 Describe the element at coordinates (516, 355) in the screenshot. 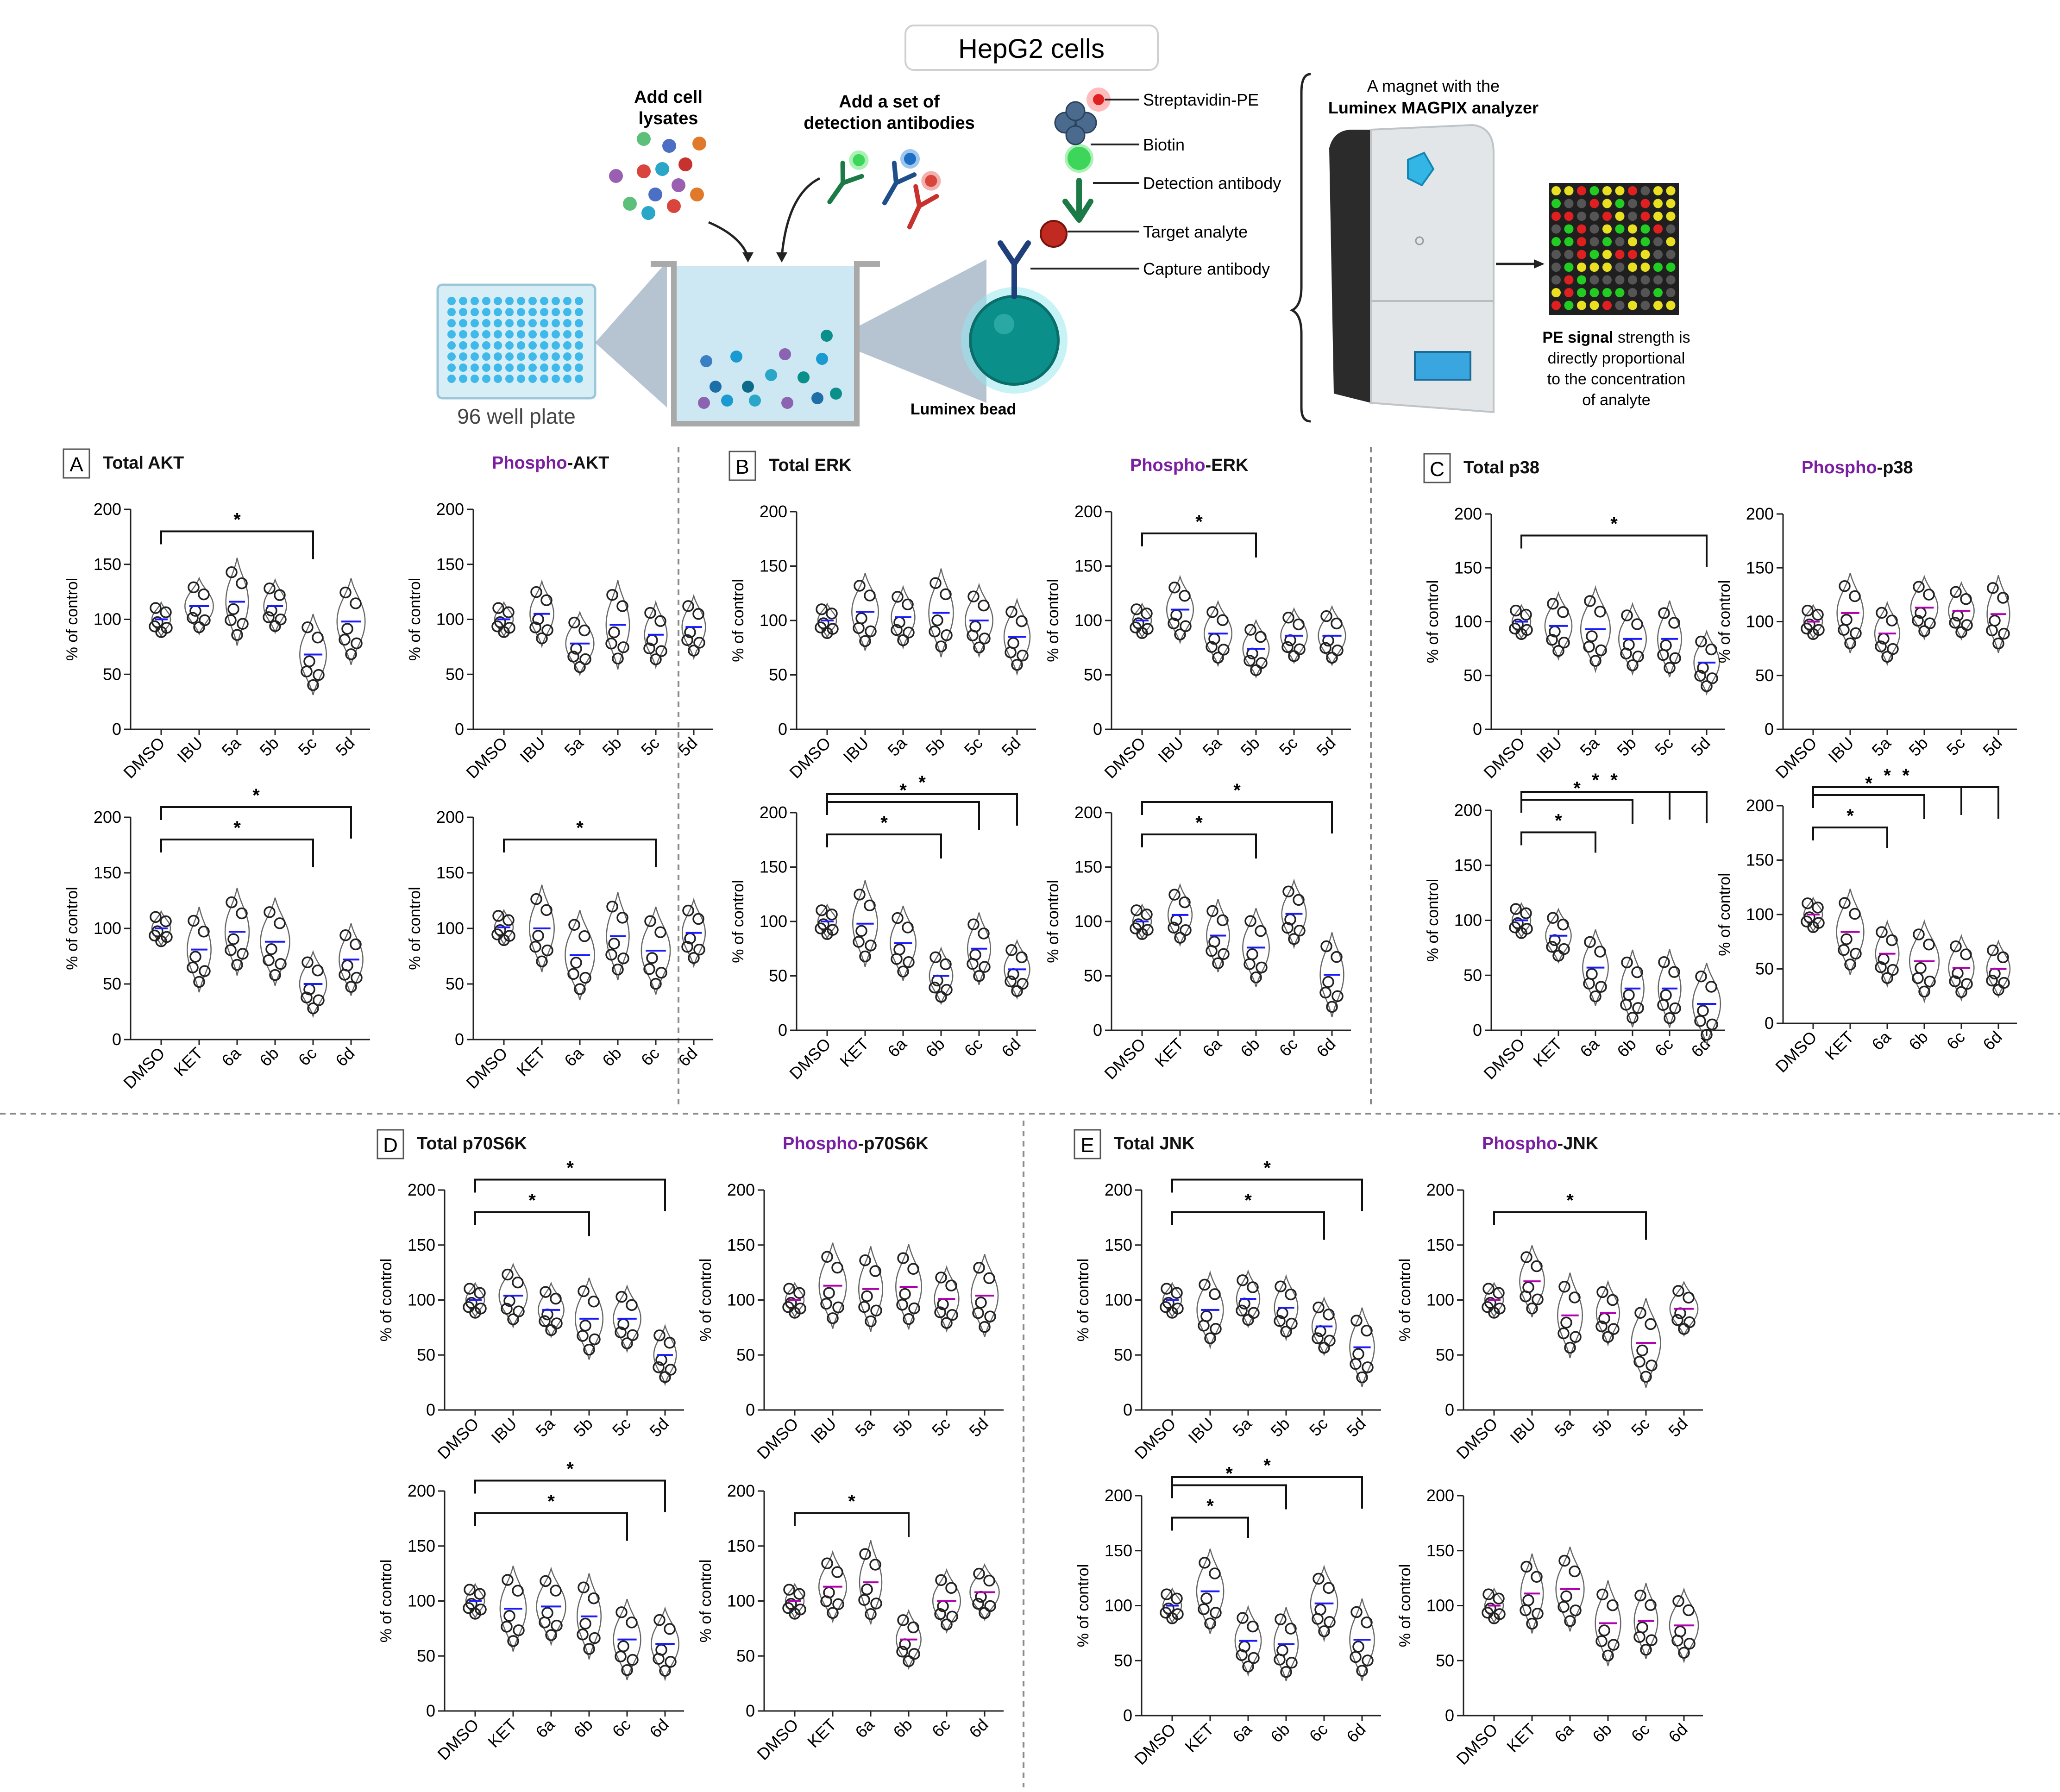

I see `well-plate: 96 well plate` at that location.